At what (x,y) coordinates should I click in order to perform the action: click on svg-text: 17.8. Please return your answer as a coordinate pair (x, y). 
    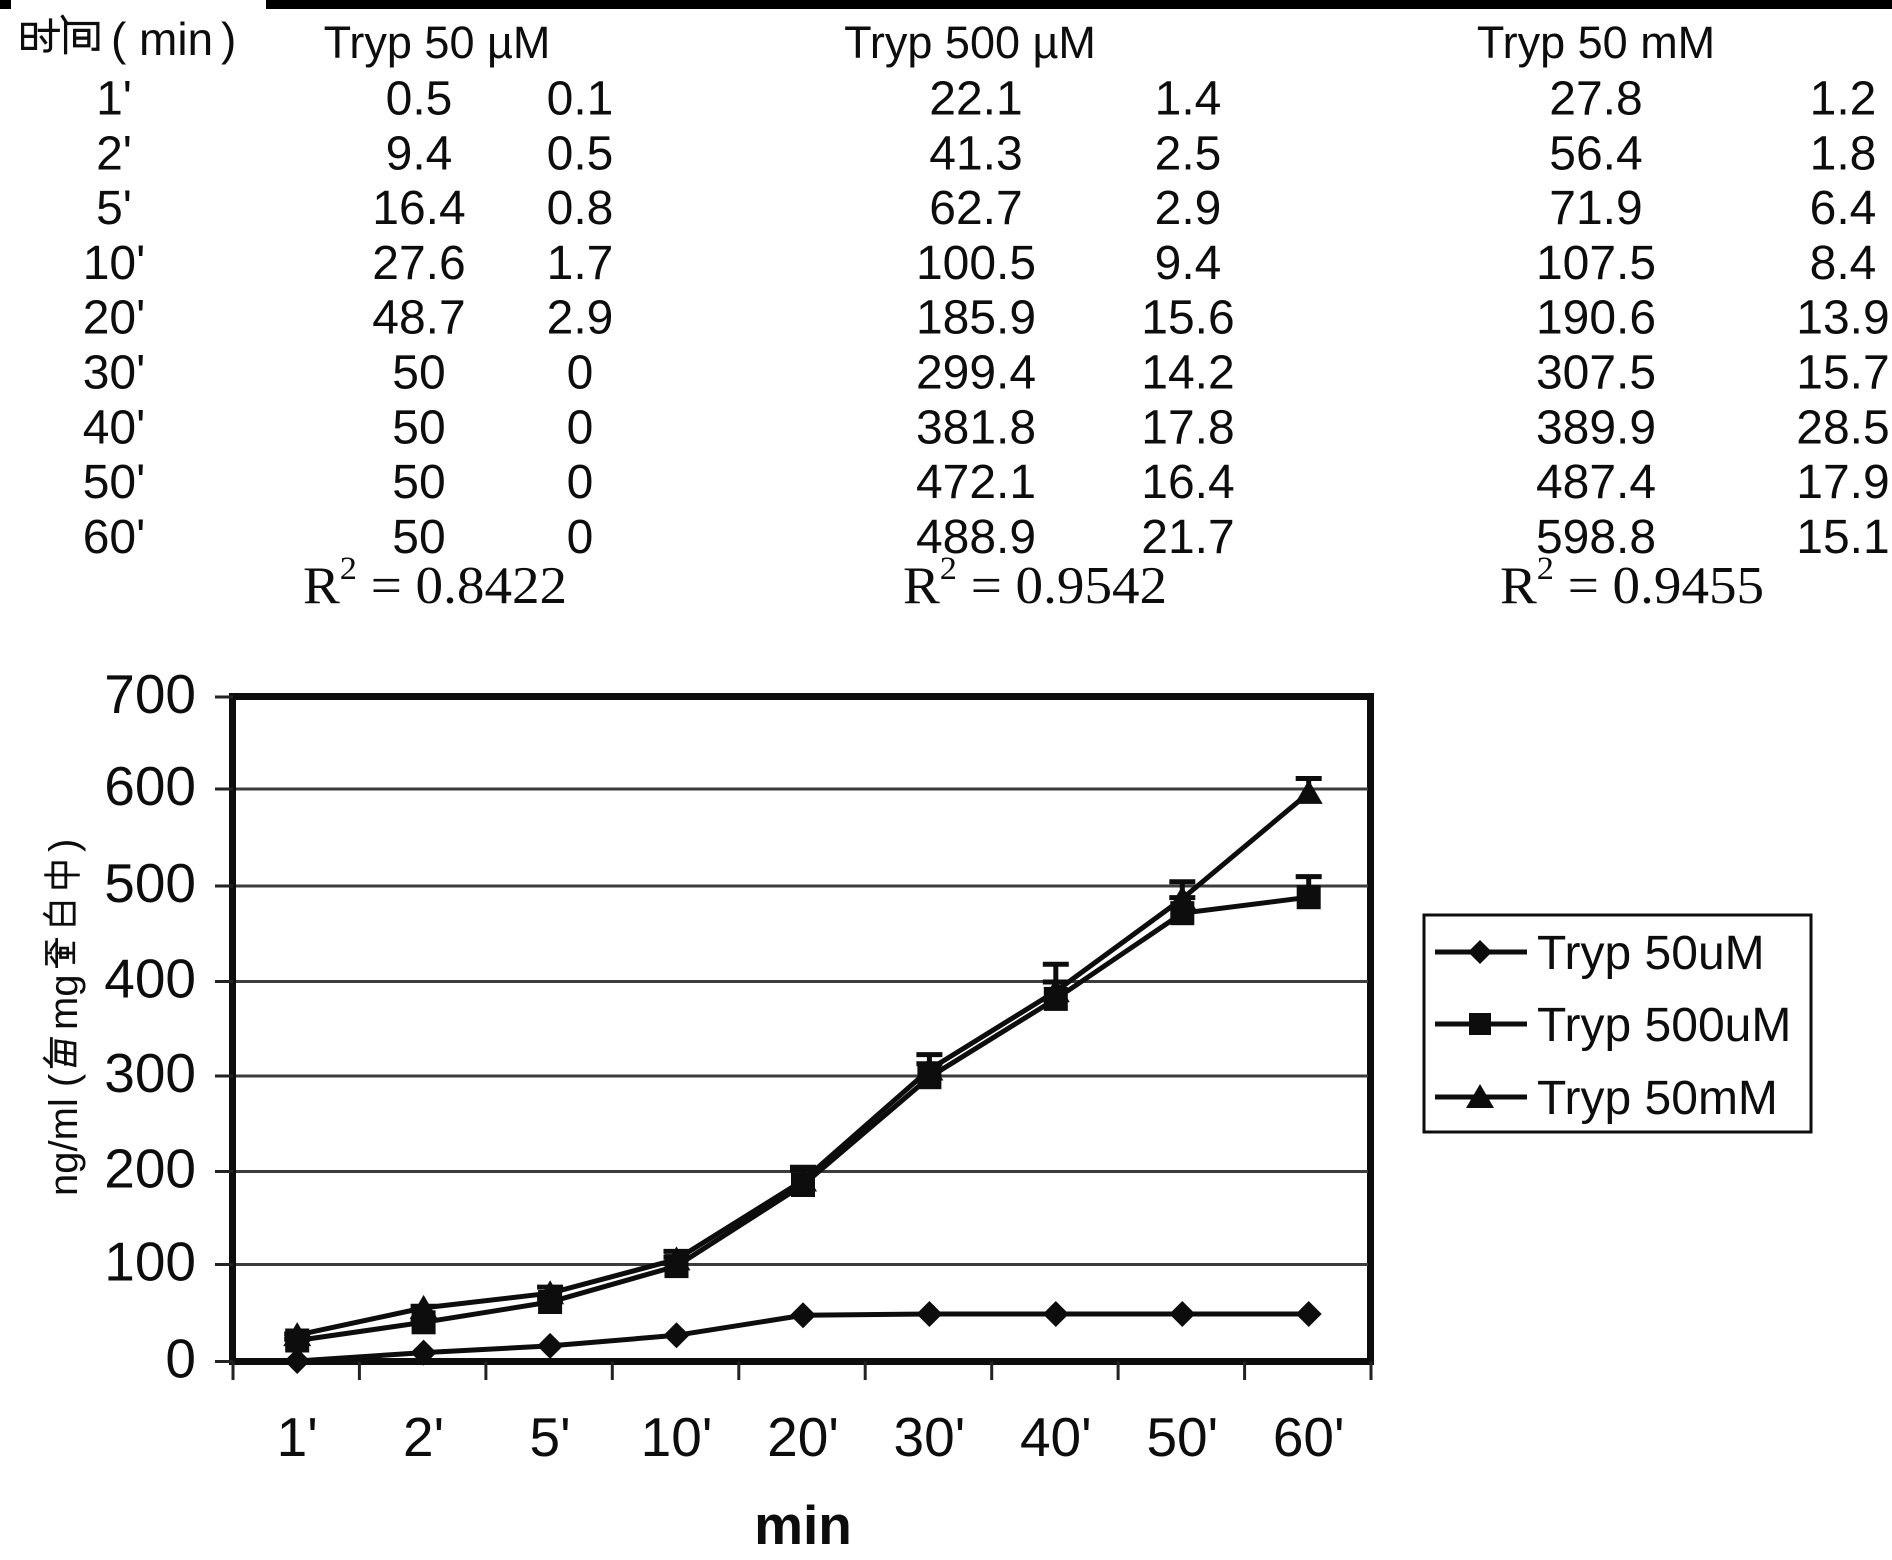
    Looking at the image, I should click on (1187, 427).